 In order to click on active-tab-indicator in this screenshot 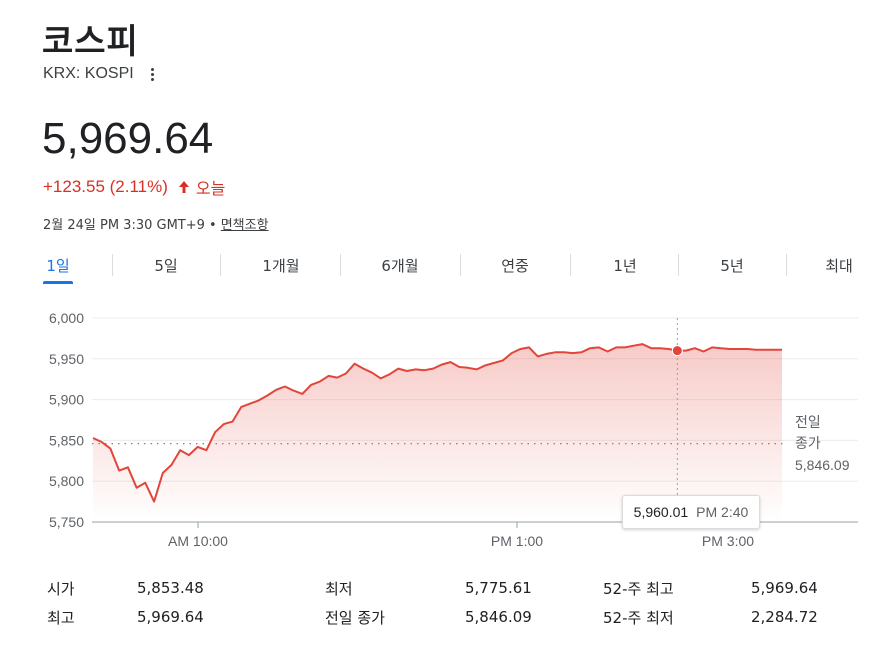, I will do `click(58, 282)`.